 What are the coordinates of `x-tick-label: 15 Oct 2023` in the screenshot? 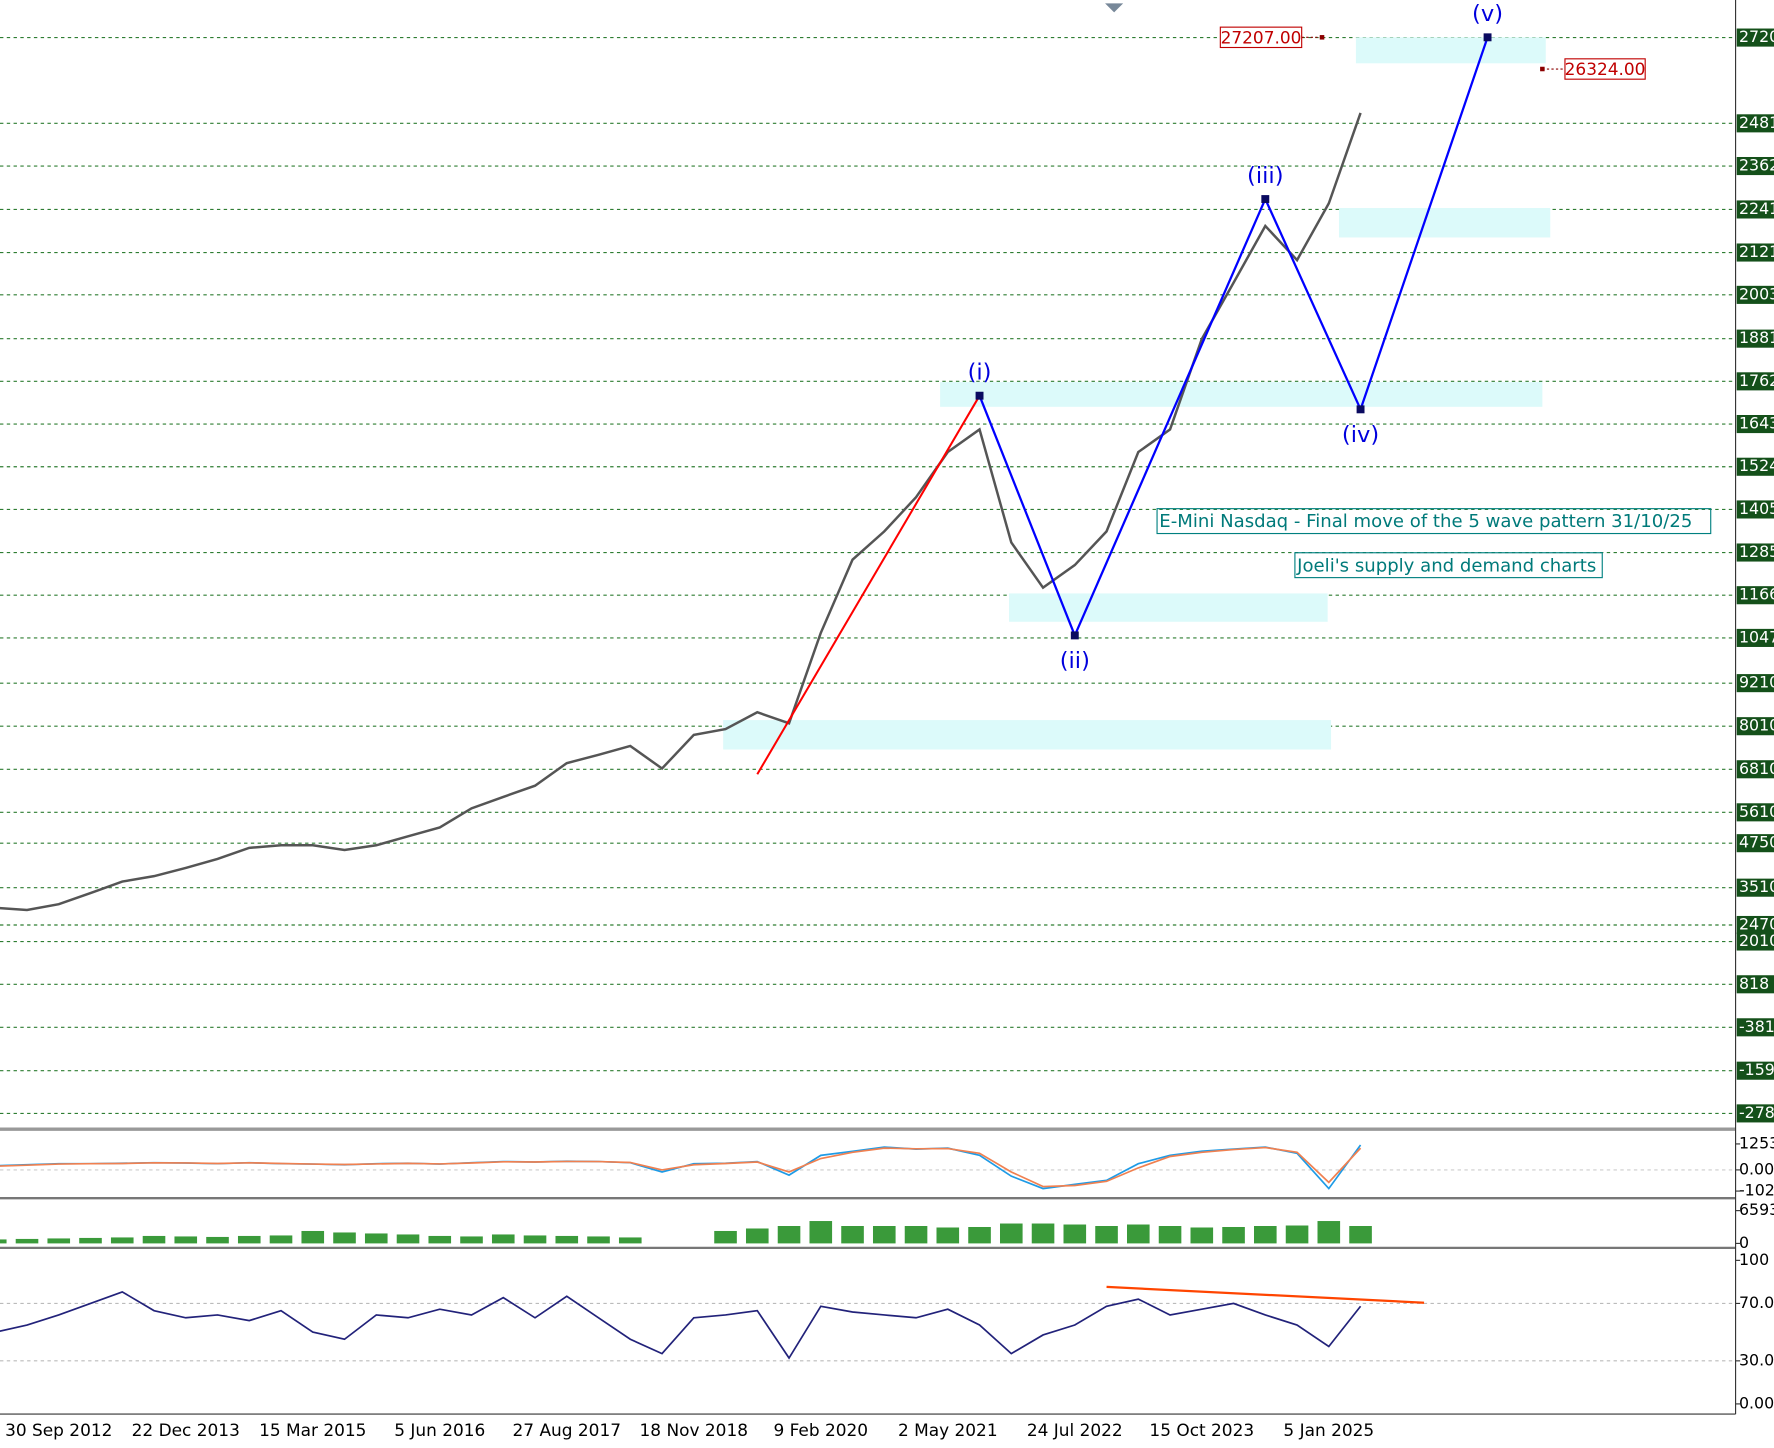 It's located at (1201, 1430).